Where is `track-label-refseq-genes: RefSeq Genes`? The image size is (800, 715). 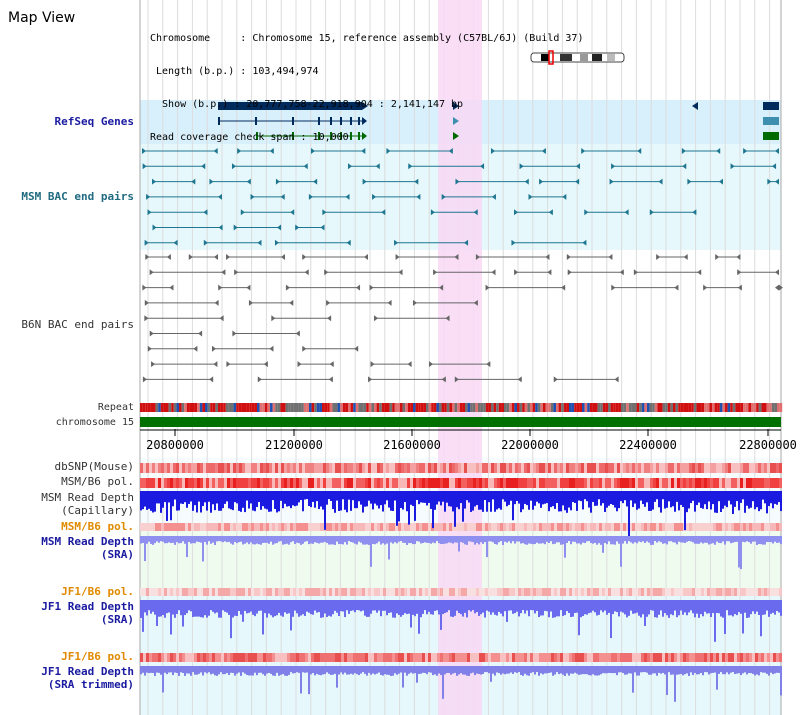
track-label-refseq-genes: RefSeq Genes is located at coordinates (94, 121).